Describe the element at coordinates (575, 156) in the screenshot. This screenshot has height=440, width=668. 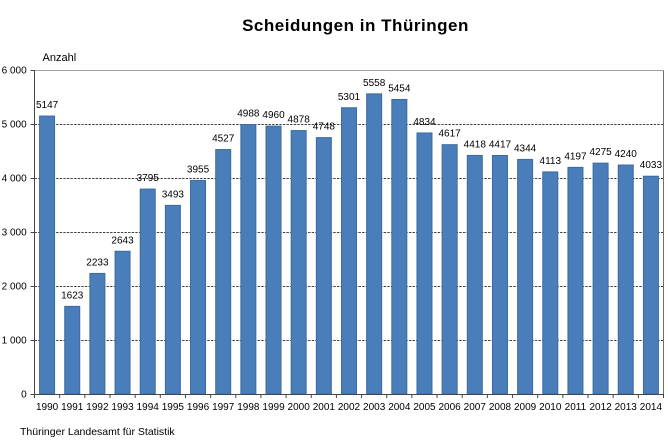
I see `svg-text: 4197` at that location.